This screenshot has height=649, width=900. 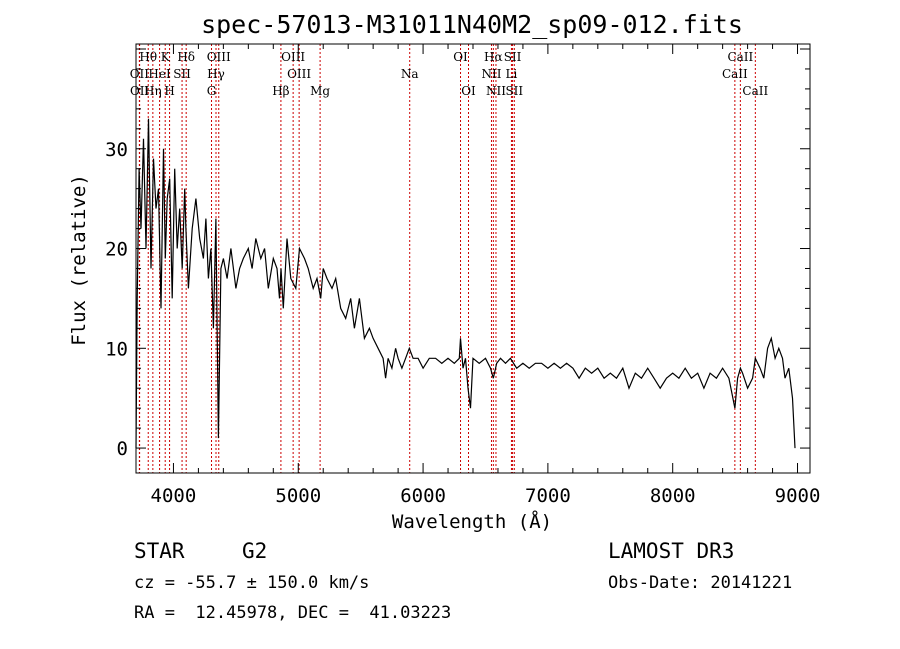 I want to click on line-marker-label: Hδ, so click(x=186, y=57).